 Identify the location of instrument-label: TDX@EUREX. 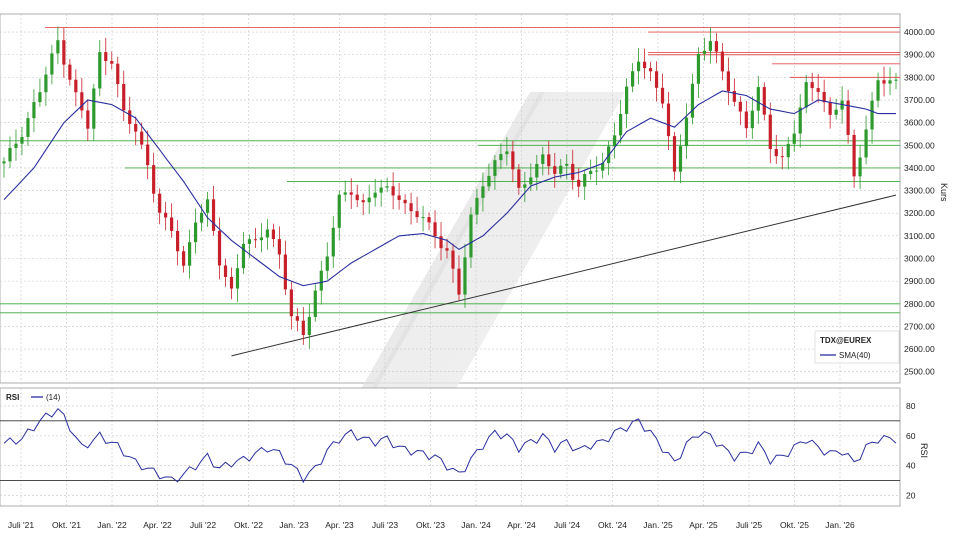
(846, 340).